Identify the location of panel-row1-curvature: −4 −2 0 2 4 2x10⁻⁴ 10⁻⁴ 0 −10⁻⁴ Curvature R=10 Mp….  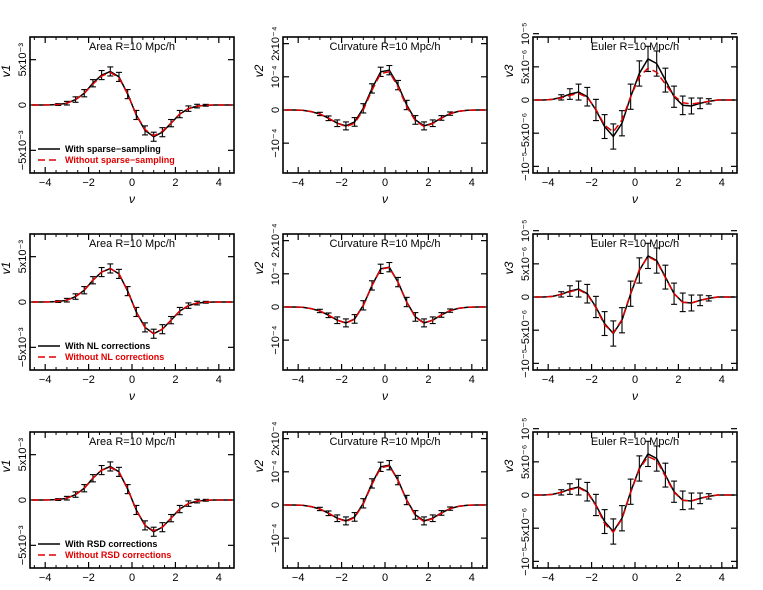
(370, 116).